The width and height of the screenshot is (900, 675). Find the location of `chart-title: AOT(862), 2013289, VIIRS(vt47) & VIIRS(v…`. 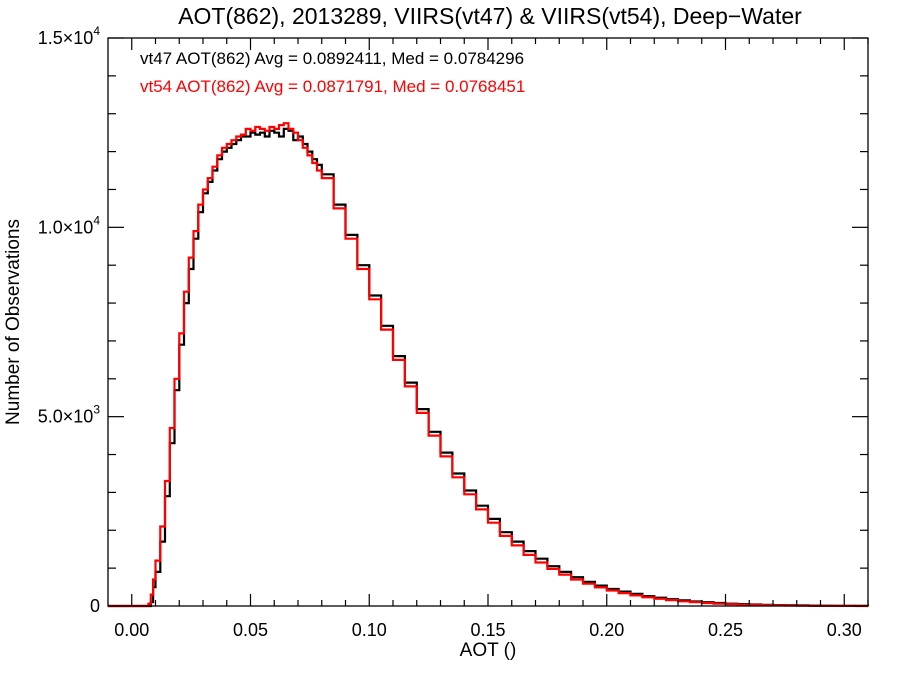

chart-title: AOT(862), 2013289, VIIRS(vt47) & VIIRS(v… is located at coordinates (490, 16).